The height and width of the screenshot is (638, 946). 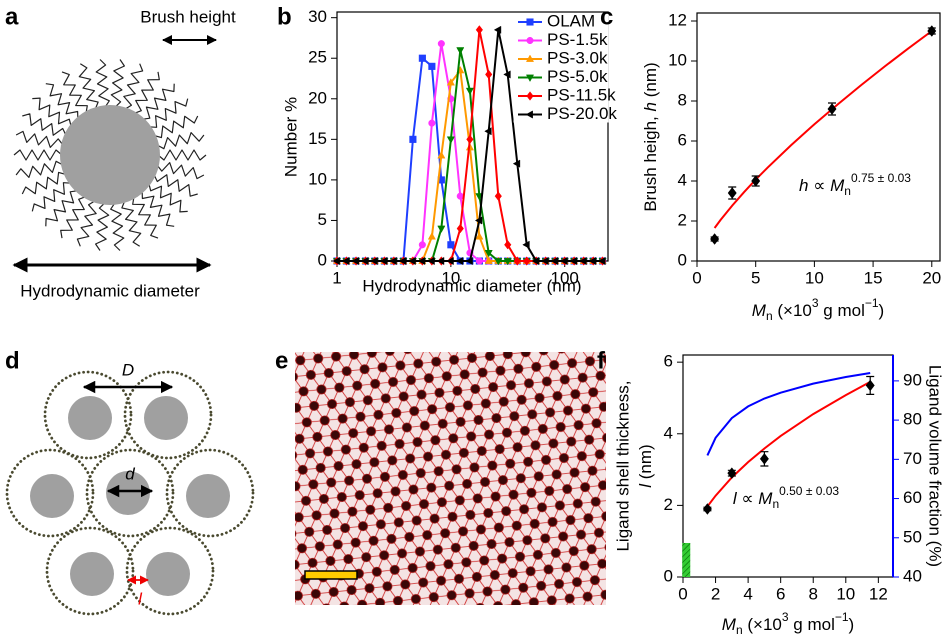 I want to click on legend-label: PS-5.0k, so click(x=577, y=76).